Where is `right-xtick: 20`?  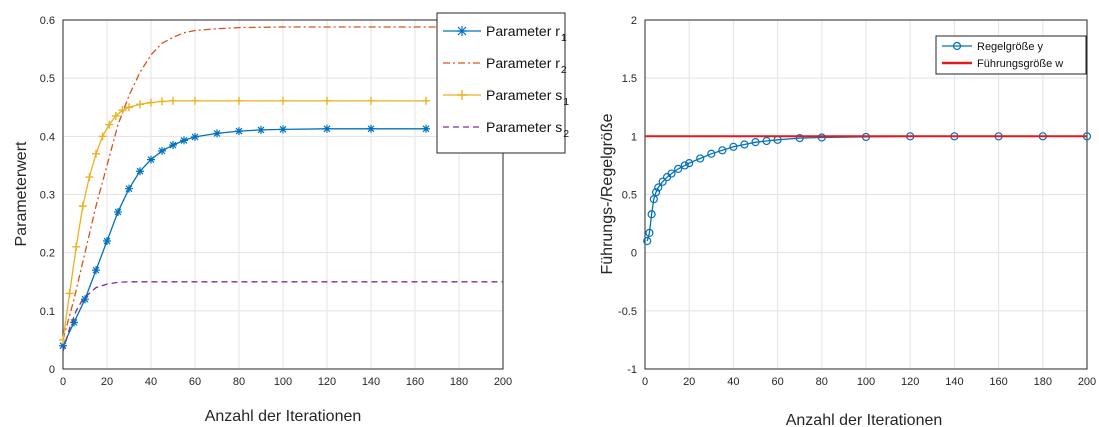
right-xtick: 20 is located at coordinates (689, 382).